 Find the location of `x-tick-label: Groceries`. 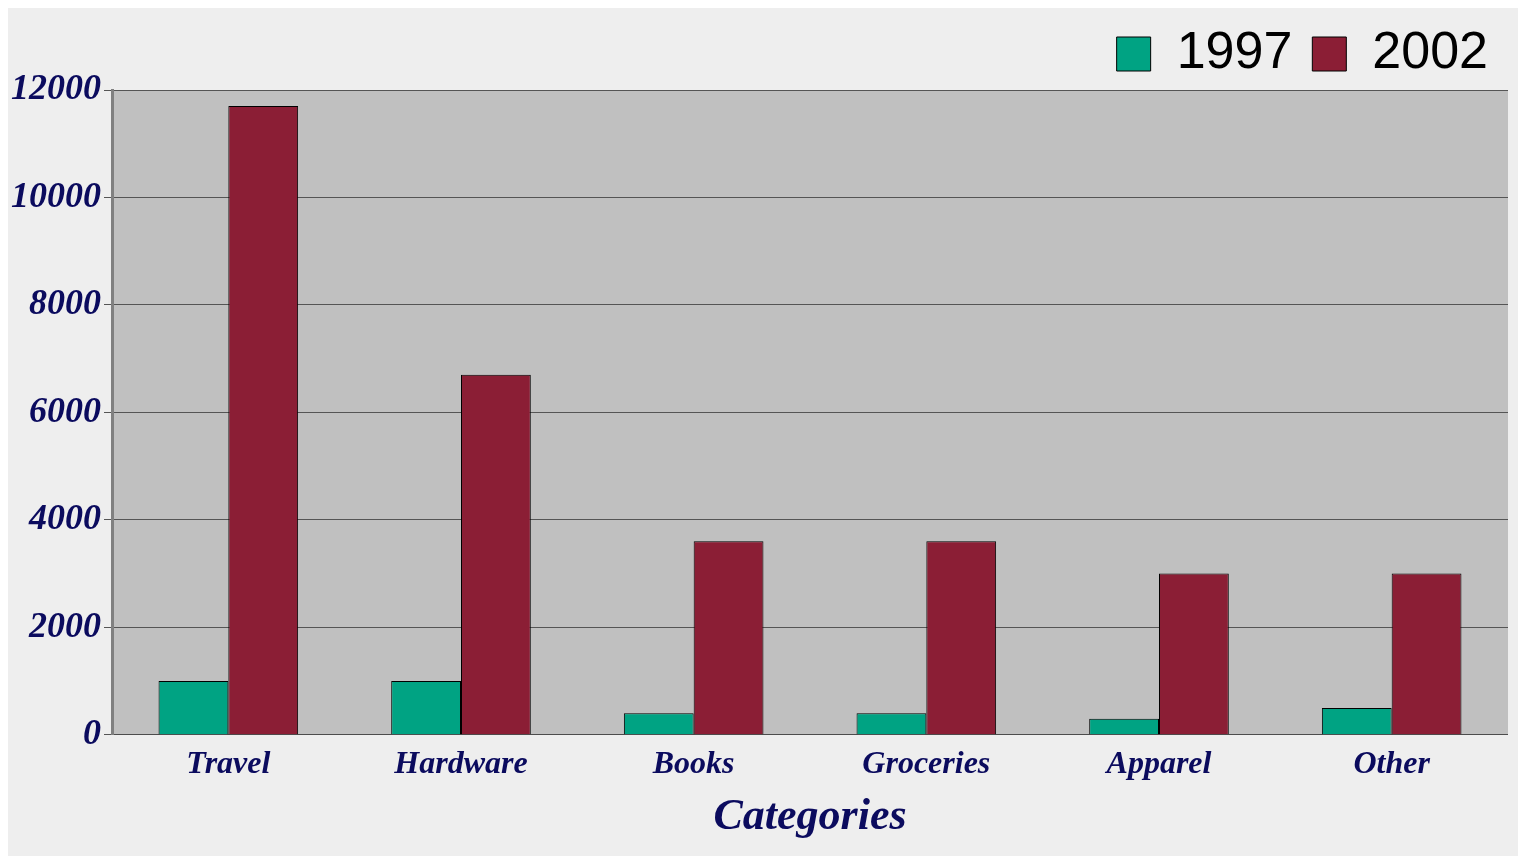

x-tick-label: Groceries is located at coordinates (926, 762).